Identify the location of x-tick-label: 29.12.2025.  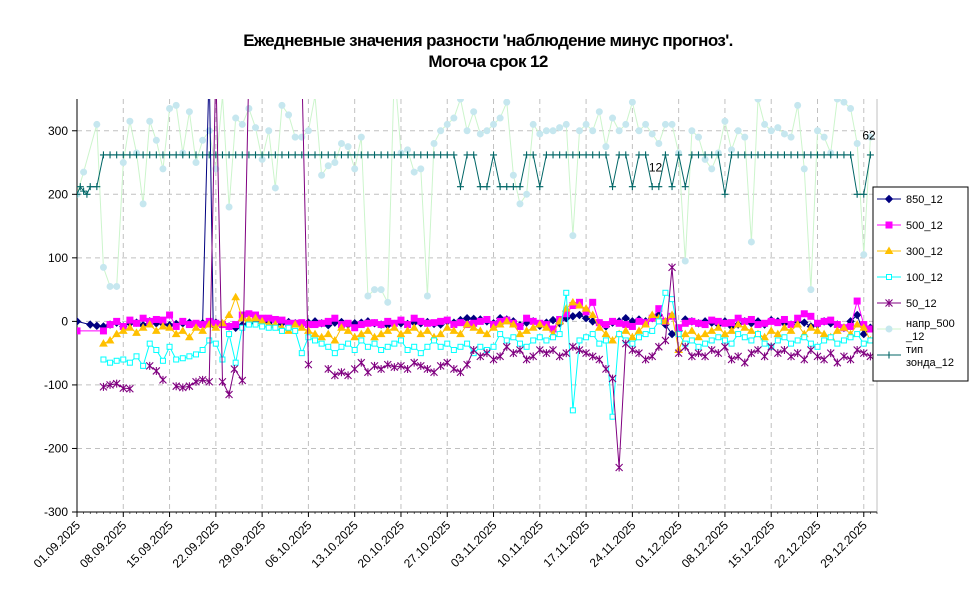
(844, 544).